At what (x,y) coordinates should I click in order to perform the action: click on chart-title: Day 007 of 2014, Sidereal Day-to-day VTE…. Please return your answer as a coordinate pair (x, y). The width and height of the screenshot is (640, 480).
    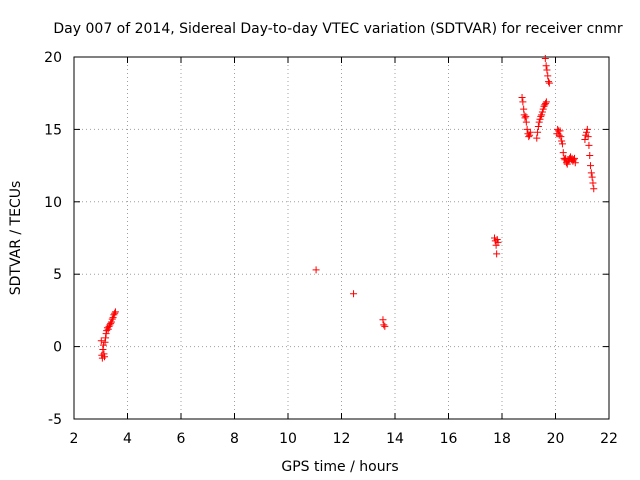
    Looking at the image, I should click on (337, 29).